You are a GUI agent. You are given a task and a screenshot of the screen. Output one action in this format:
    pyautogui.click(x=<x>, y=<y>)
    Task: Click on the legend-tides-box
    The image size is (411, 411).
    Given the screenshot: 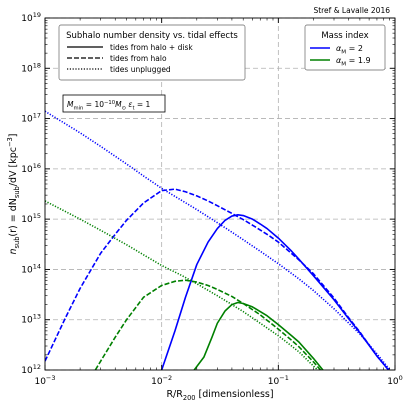 What is the action you would take?
    pyautogui.click(x=152, y=52)
    